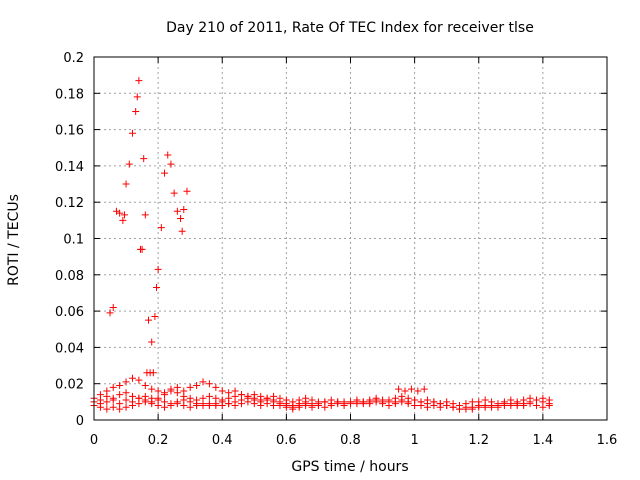  I want to click on data-point-arc-e, so click(418, 391).